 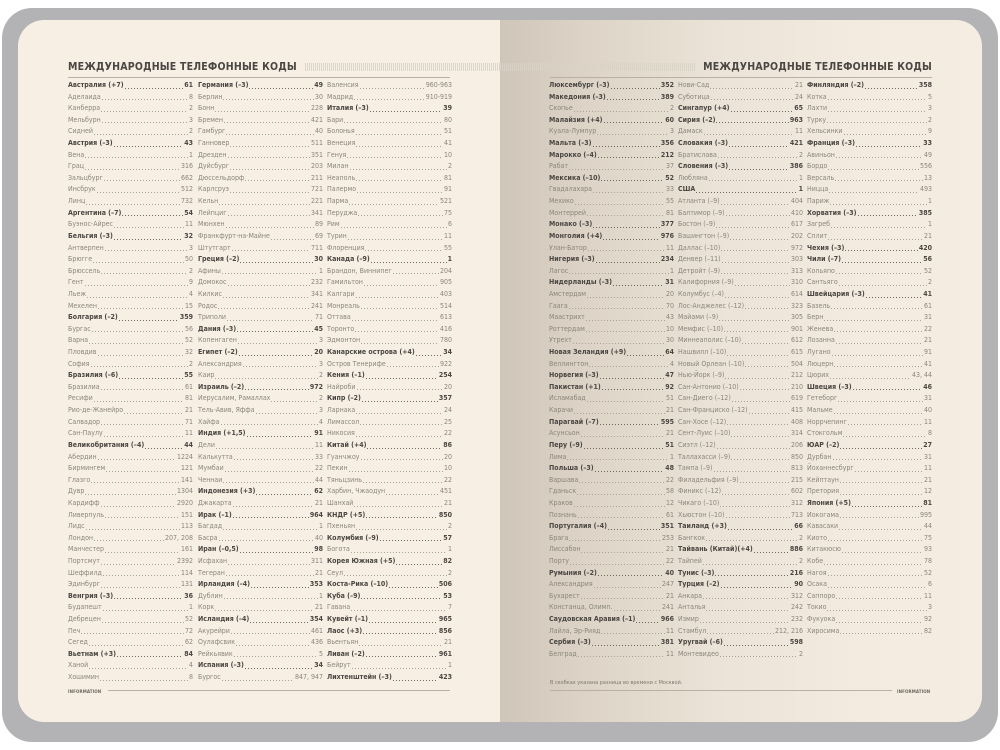 What do you see at coordinates (218, 549) in the screenshot?
I see `country-name: Иран (–0,5)` at bounding box center [218, 549].